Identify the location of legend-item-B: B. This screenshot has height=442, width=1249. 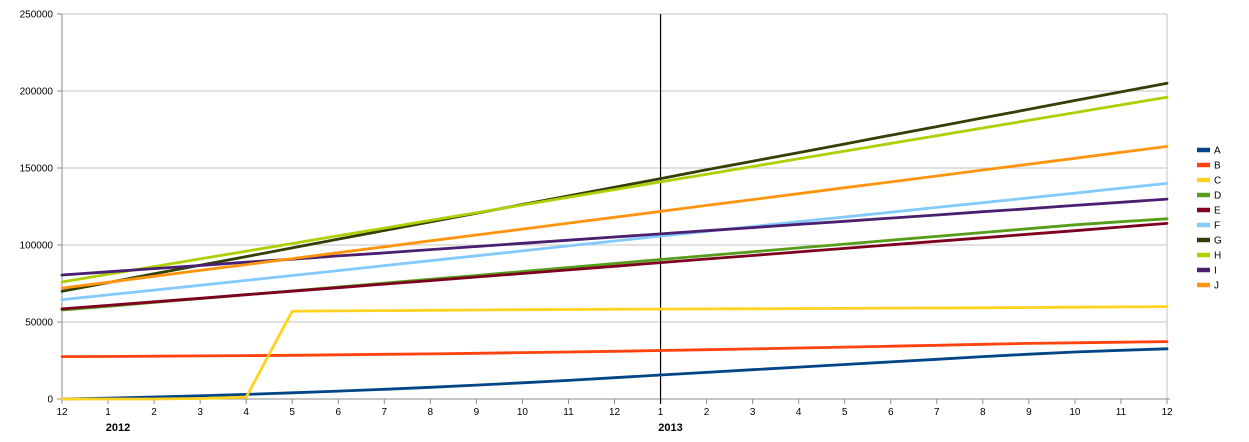
(1209, 166).